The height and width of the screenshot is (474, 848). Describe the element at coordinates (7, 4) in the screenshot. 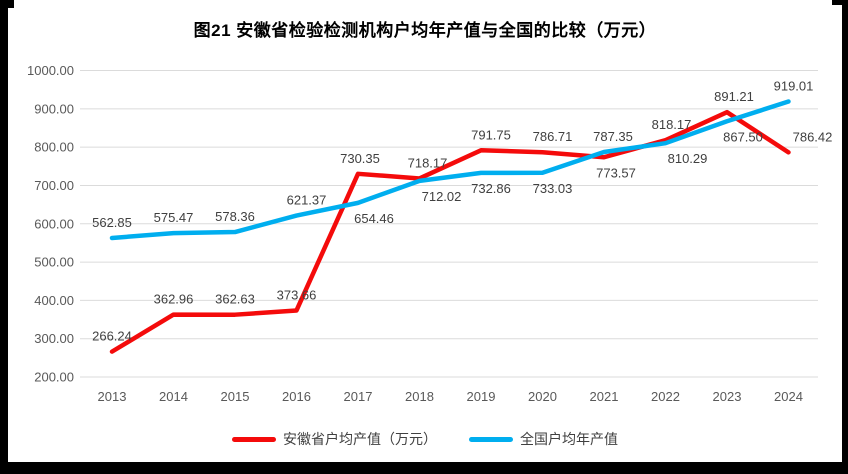

I see `frame-border-top-left` at that location.